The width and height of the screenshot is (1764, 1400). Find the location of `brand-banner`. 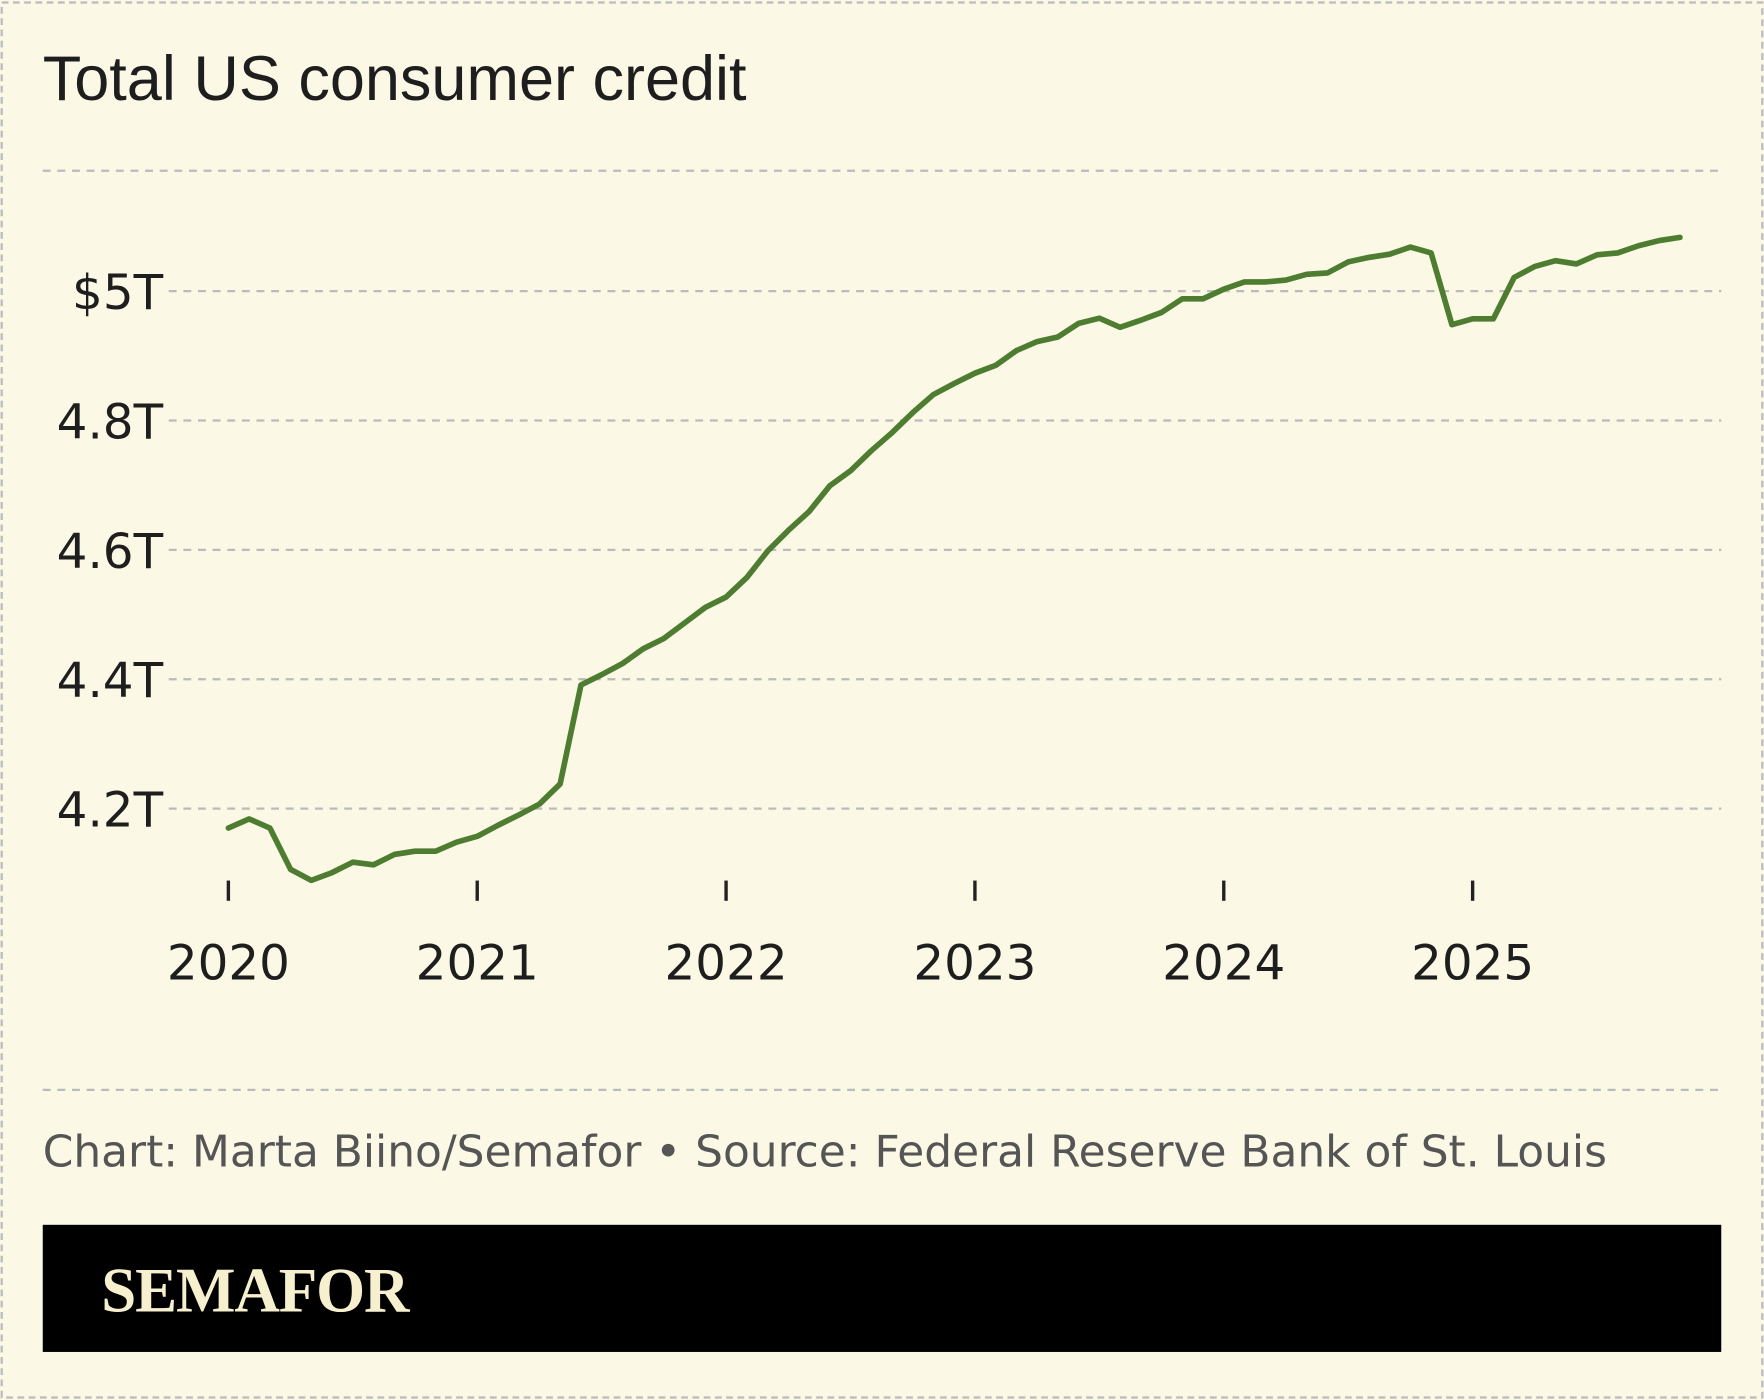

brand-banner is located at coordinates (882, 1288).